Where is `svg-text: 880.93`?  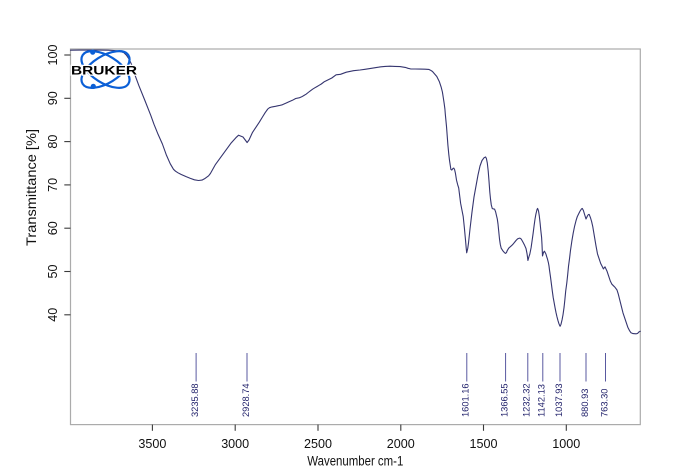 svg-text: 880.93 is located at coordinates (585, 403).